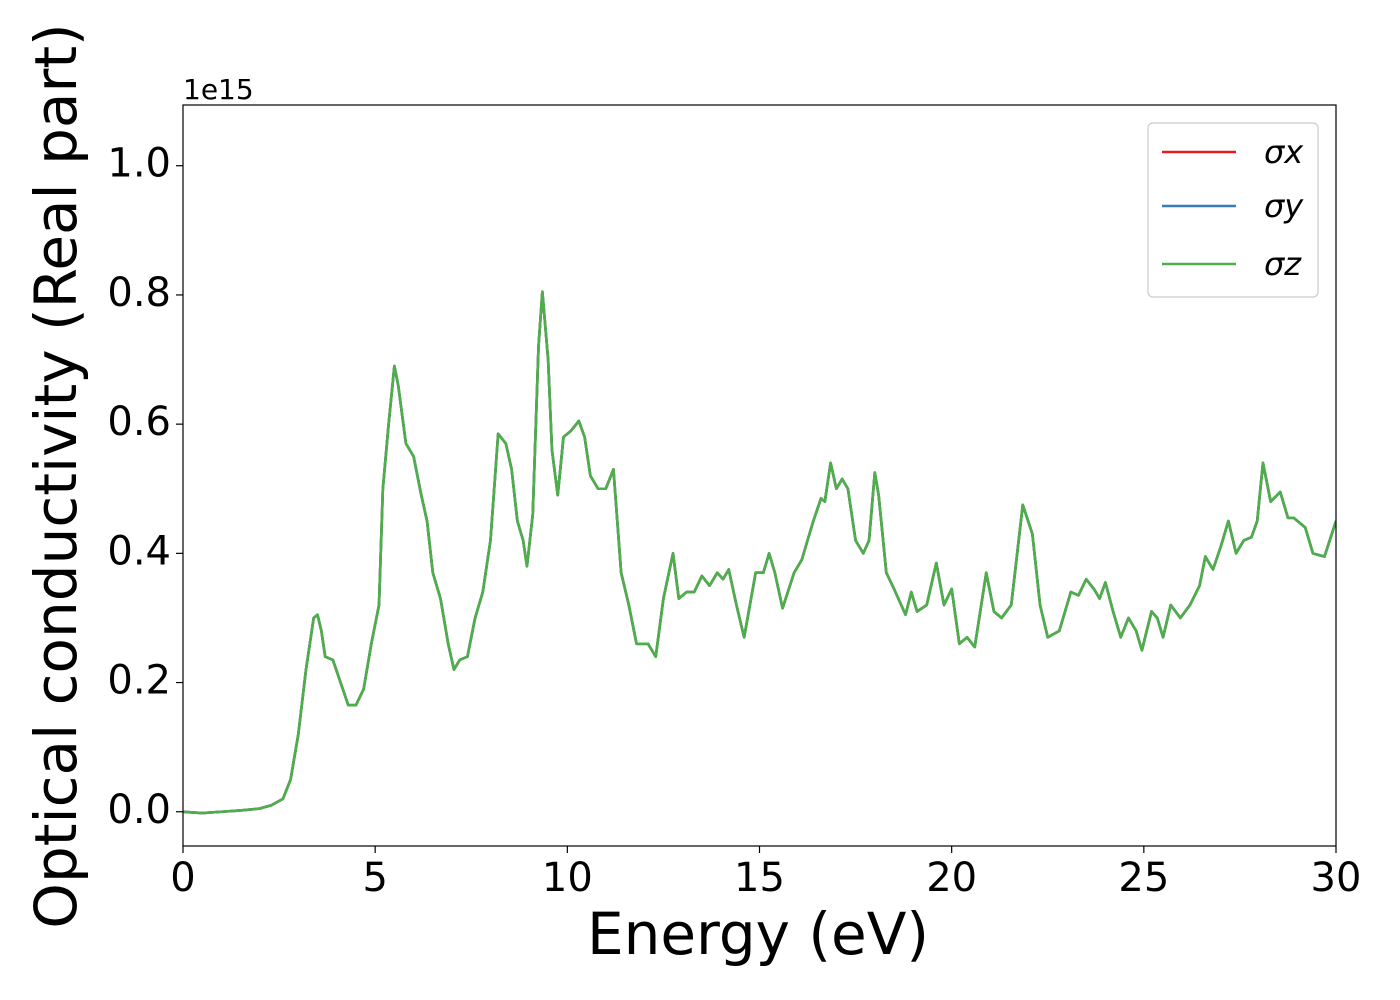 Image resolution: width=1400 pixels, height=1000 pixels. I want to click on legend-label: σy, so click(1284, 206).